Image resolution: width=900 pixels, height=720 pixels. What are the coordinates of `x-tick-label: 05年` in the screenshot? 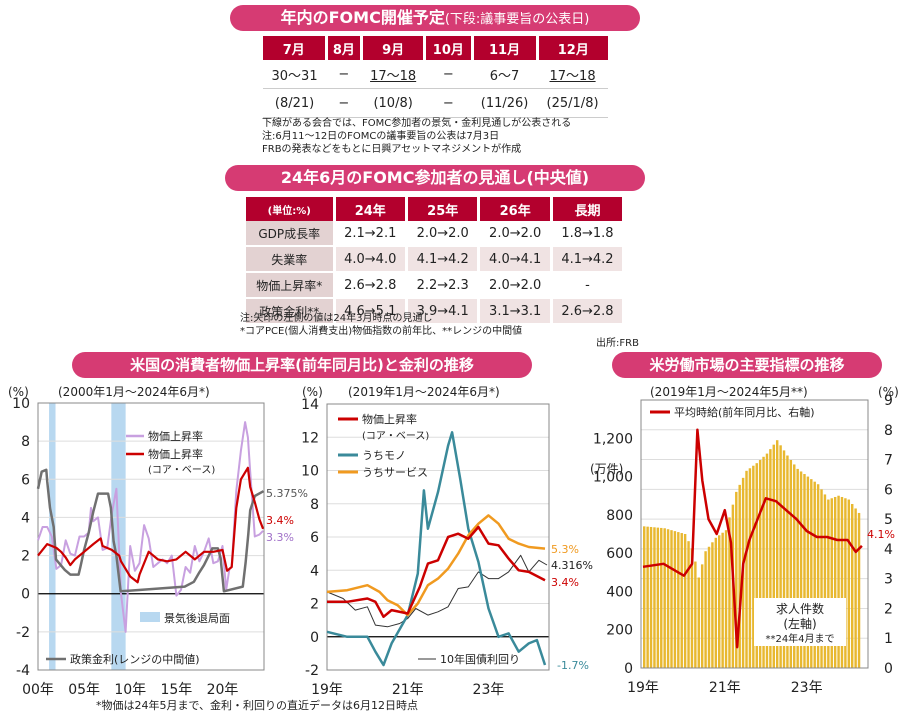 It's located at (84, 690).